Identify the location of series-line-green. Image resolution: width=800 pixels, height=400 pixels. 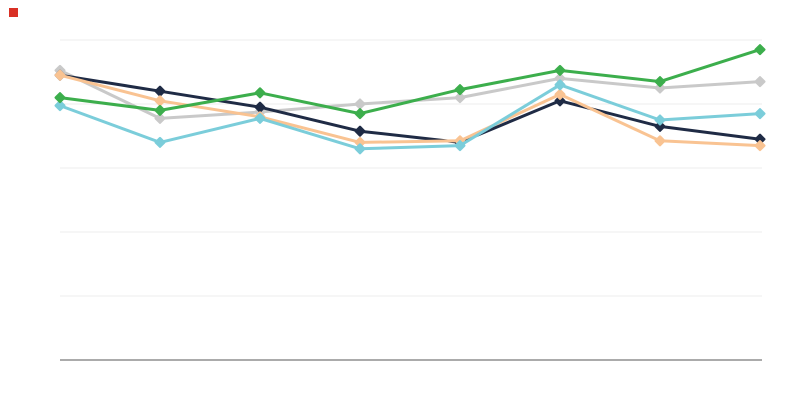
(410, 82).